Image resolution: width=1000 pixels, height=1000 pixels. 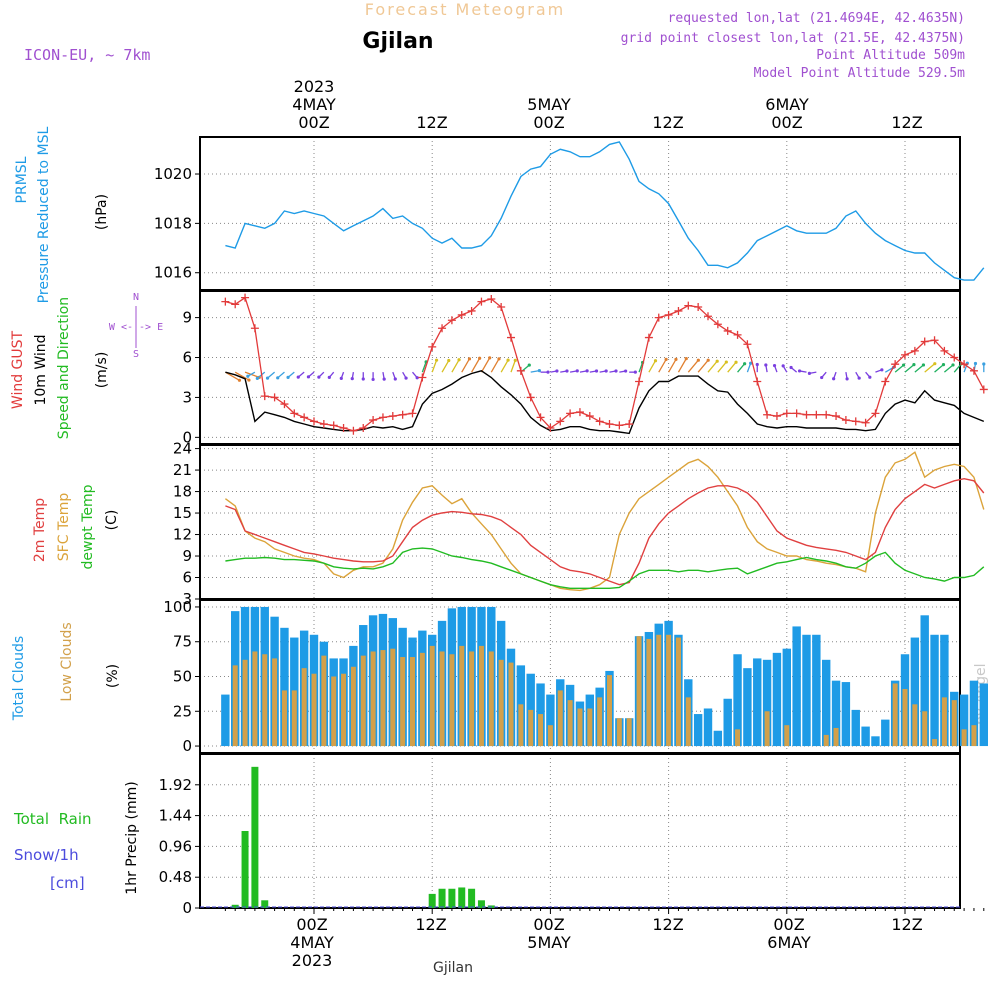 I want to click on y-tick-label: 9, so click(x=187, y=556).